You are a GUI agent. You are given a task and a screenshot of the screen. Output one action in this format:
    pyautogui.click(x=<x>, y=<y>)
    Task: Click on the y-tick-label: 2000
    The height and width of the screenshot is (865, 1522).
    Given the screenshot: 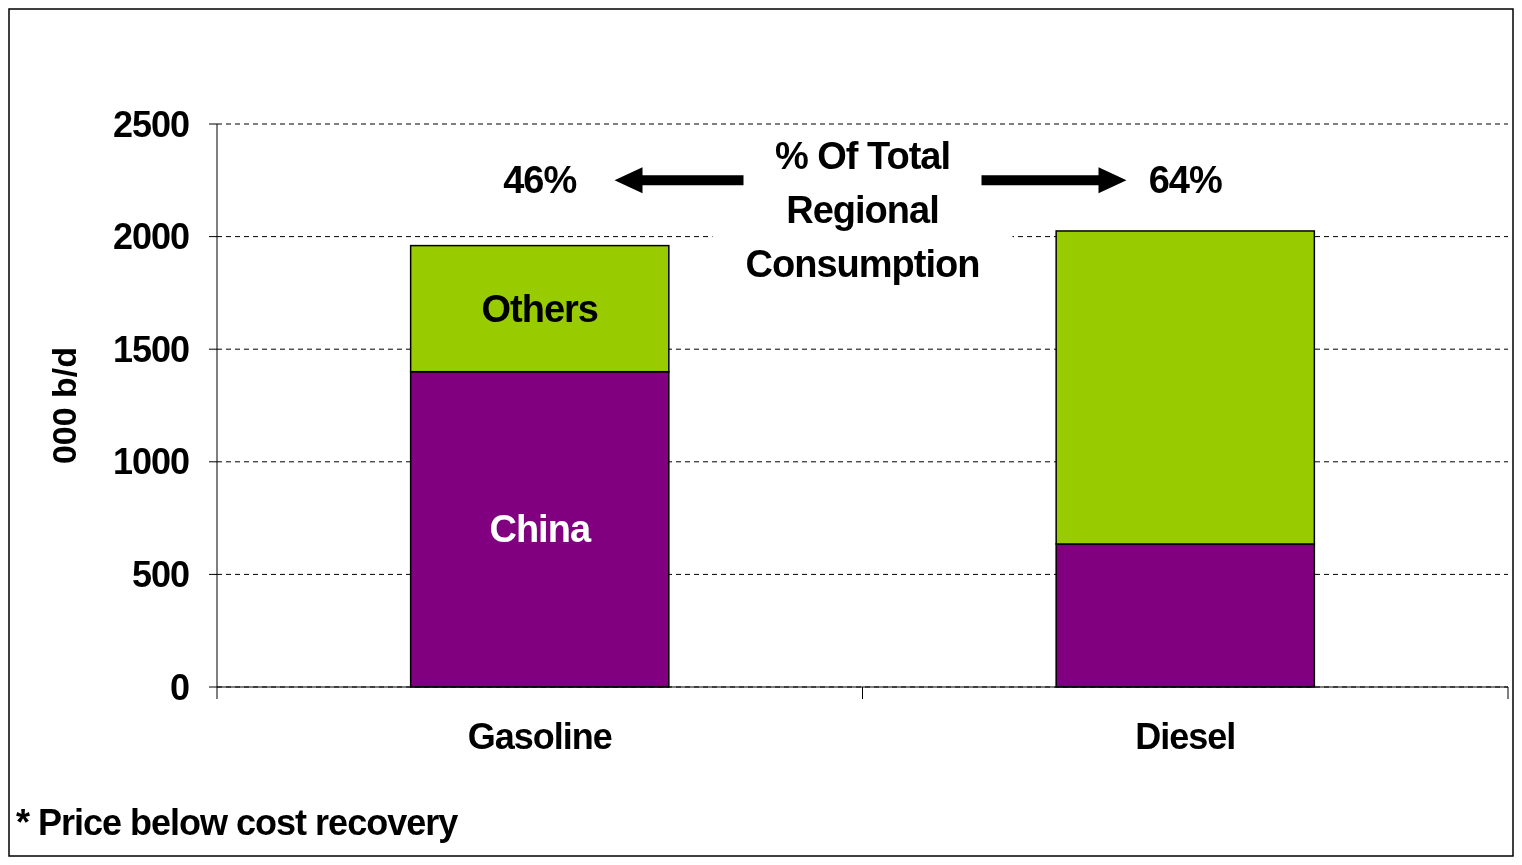 What is the action you would take?
    pyautogui.click(x=150, y=237)
    